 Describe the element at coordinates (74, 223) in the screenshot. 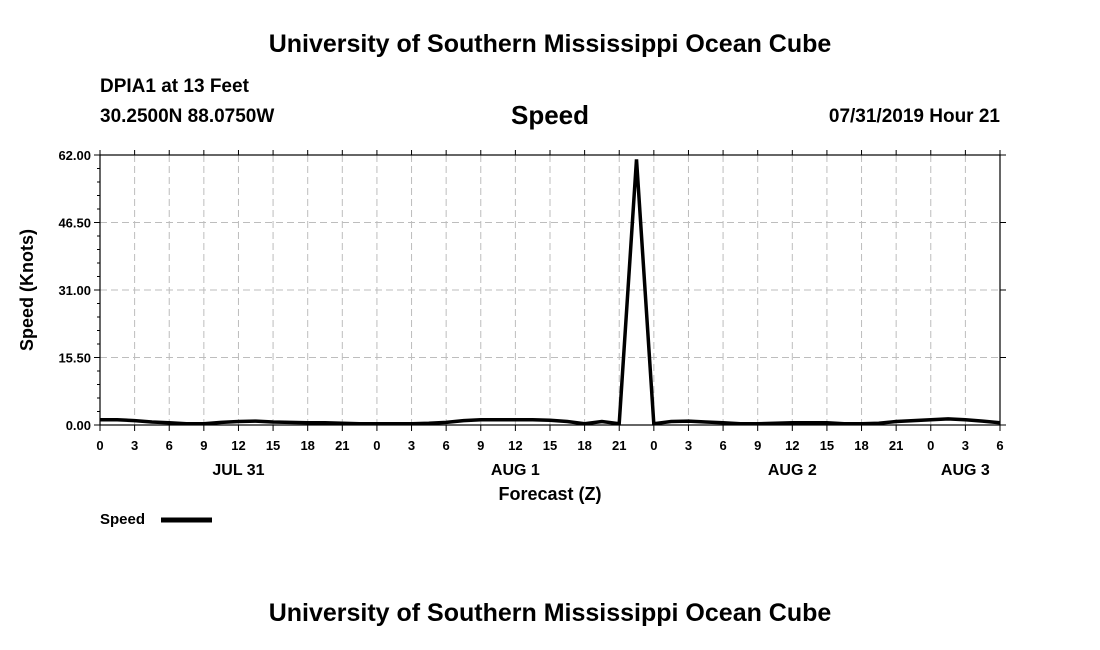

I see `y-tick-label: 46.50` at that location.